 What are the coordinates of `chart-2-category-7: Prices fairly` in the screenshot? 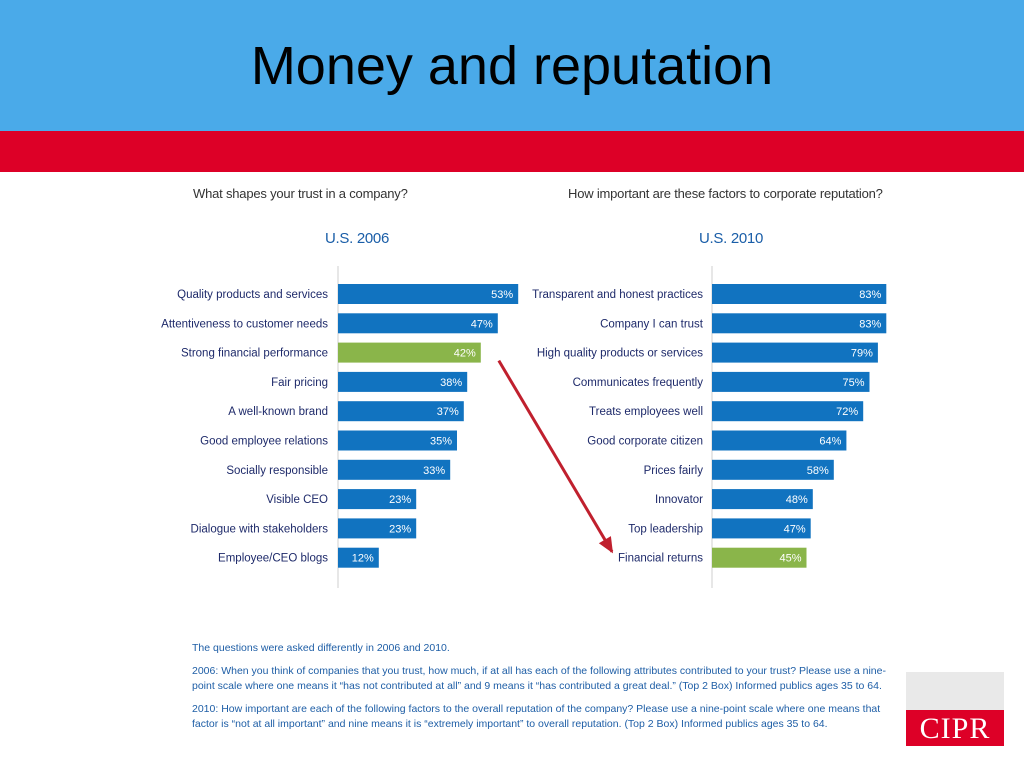 It's located at (674, 471).